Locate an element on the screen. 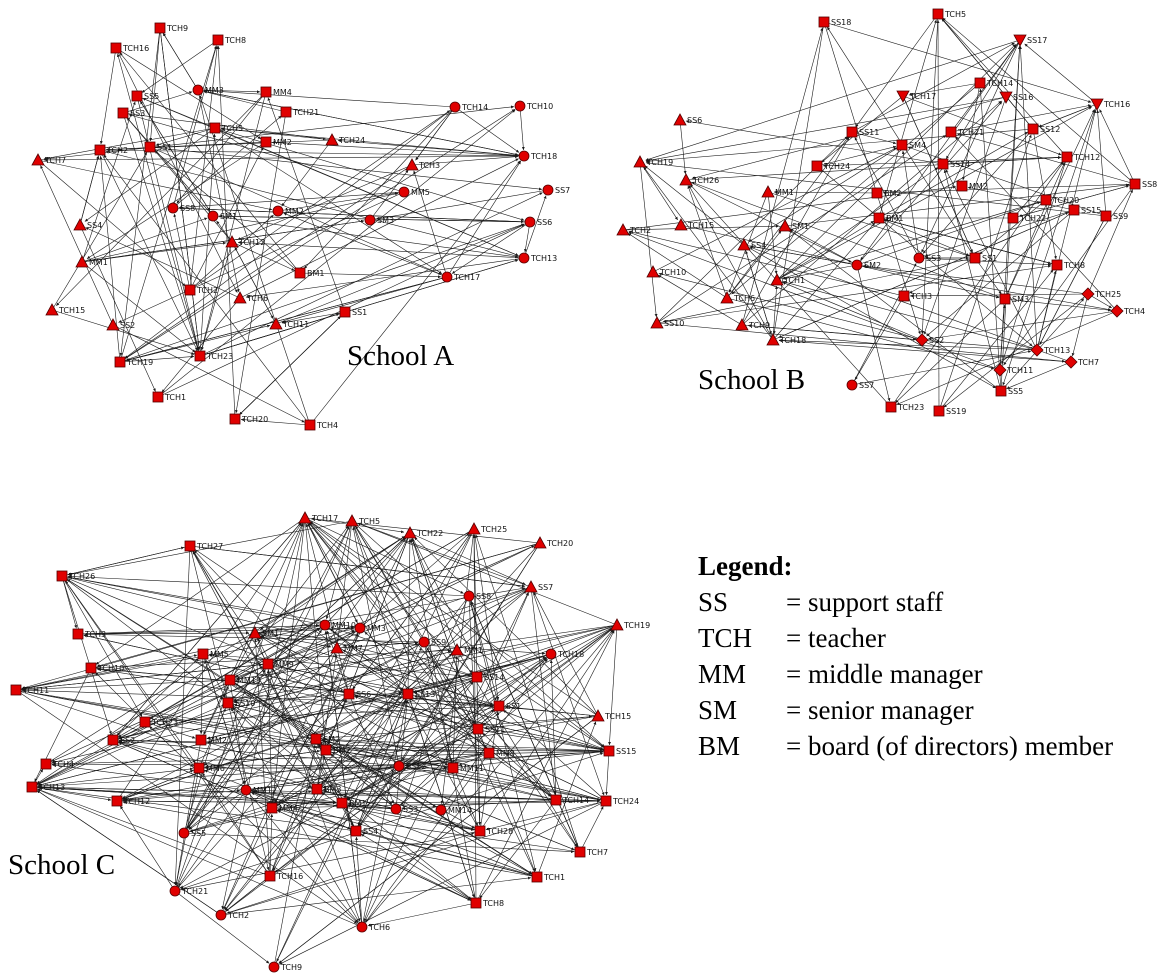 The height and width of the screenshot is (980, 1170). network-node: MM10 is located at coordinates (337, 625).